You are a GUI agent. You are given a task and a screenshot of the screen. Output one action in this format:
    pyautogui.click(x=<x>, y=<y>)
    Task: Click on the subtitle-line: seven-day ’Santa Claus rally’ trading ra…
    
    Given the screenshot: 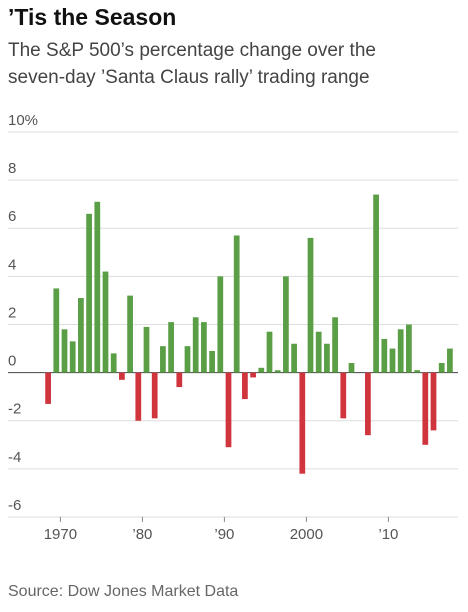 What is the action you would take?
    pyautogui.click(x=189, y=77)
    